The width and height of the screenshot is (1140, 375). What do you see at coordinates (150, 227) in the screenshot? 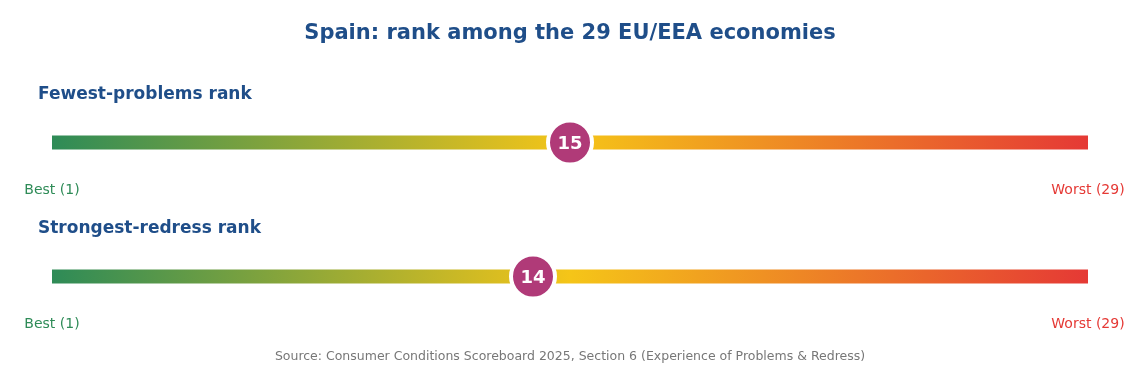
I see `y-tick-label: Strongest-redress rank` at bounding box center [150, 227].